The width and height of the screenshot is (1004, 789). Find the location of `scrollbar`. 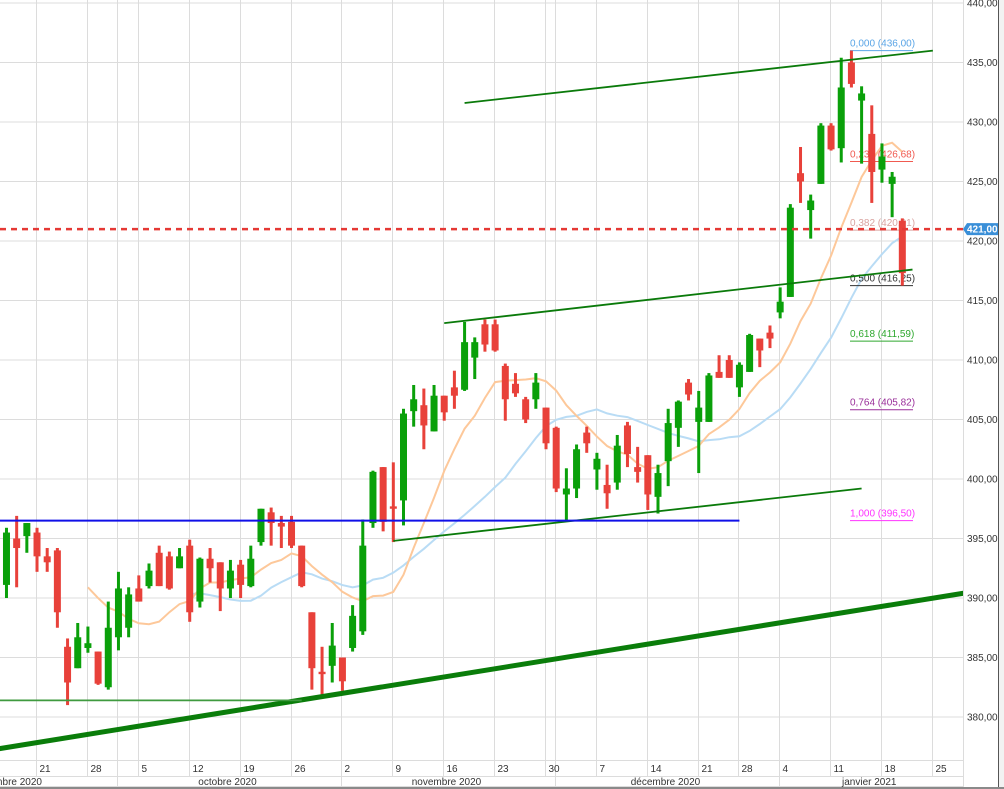

scrollbar is located at coordinates (502, 788).